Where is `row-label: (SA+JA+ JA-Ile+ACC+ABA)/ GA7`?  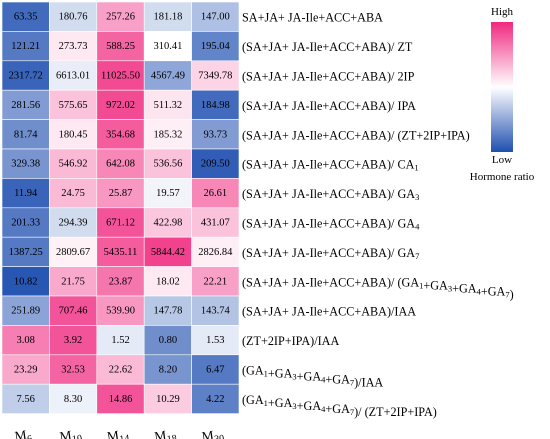
row-label: (SA+JA+ JA-Ile+ACC+ABA)/ GA7 is located at coordinates (330, 253).